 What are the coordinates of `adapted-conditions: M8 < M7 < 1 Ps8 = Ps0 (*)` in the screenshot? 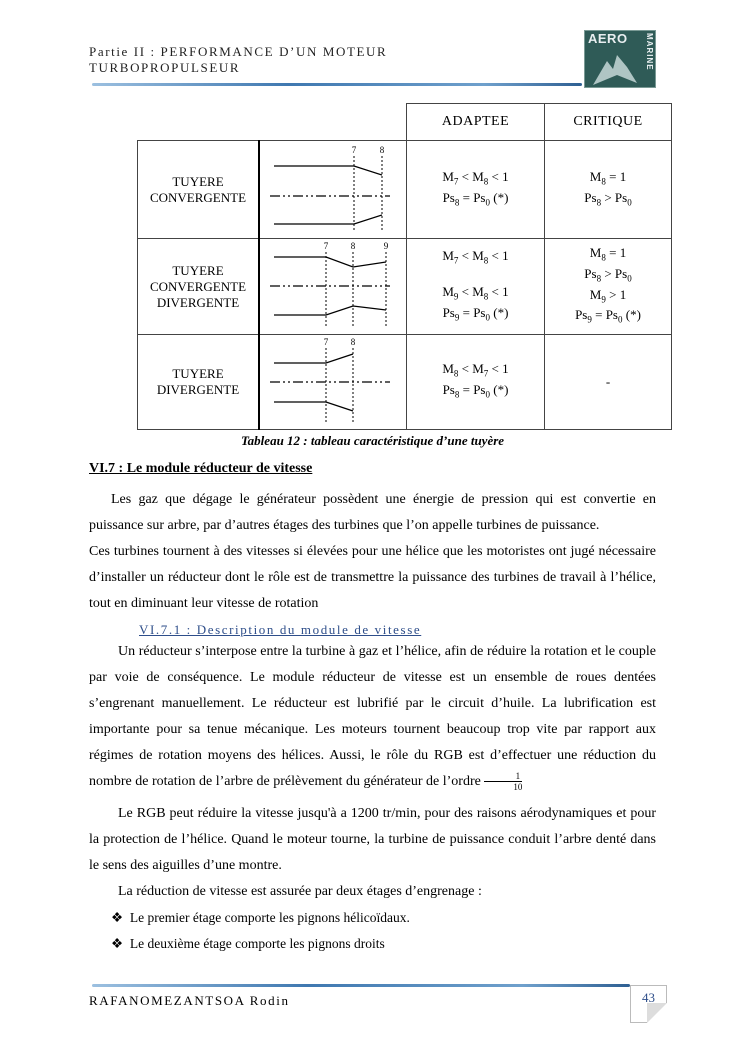 It's located at (475, 382).